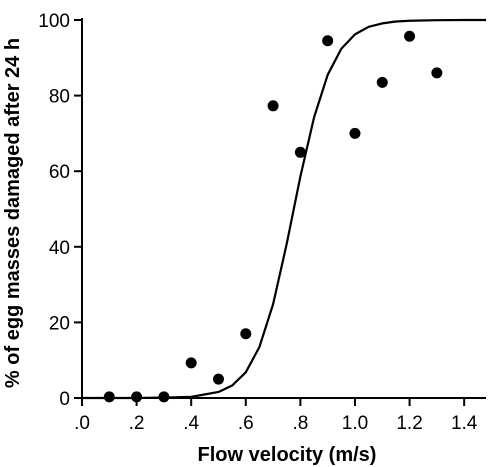 The width and height of the screenshot is (488, 467). Describe the element at coordinates (300, 423) in the screenshot. I see `x-tick-label: .8` at that location.